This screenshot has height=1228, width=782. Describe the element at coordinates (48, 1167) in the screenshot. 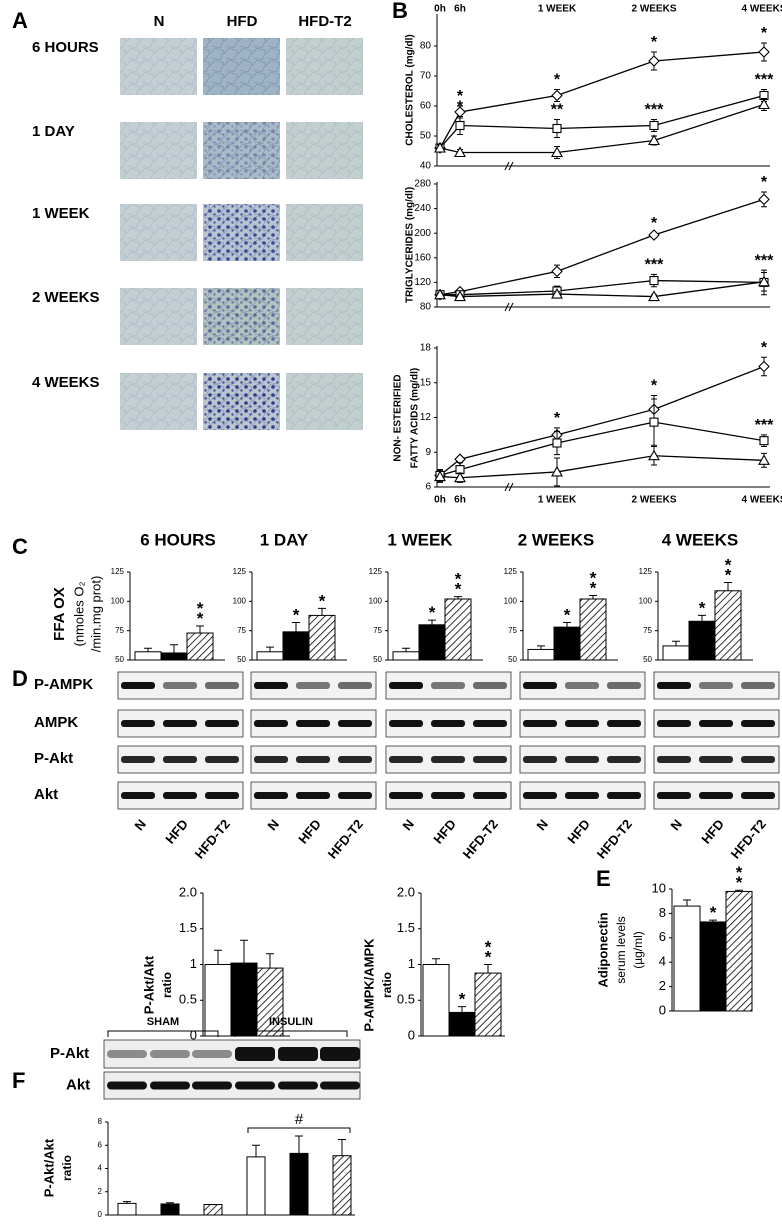

I see `y-axis-label: P-Akt/Akt` at that location.